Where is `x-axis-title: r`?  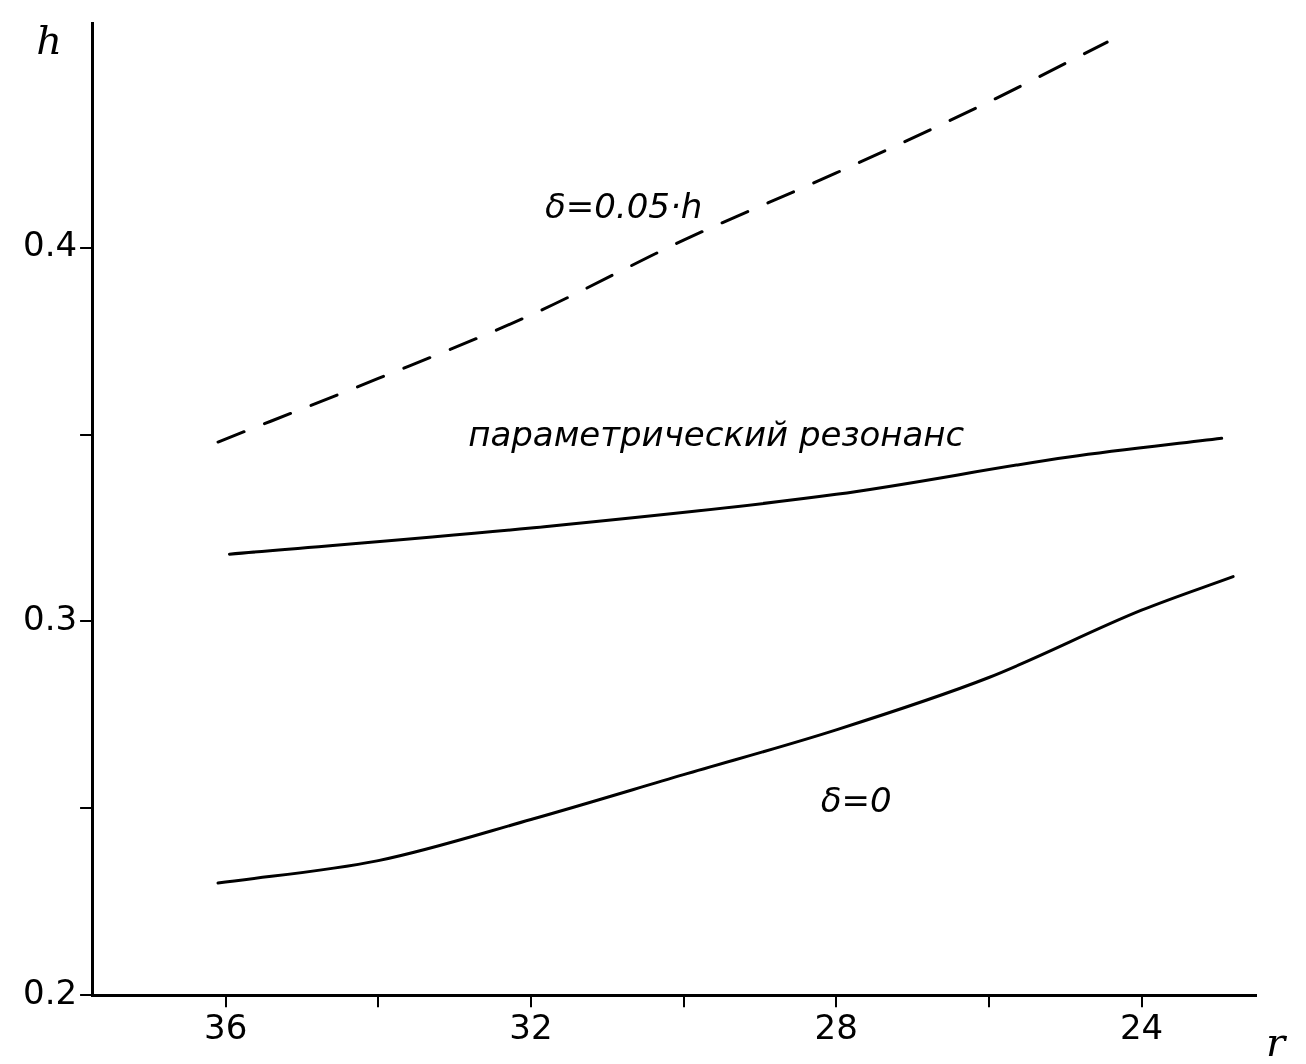 x-axis-title: r is located at coordinates (1277, 1041).